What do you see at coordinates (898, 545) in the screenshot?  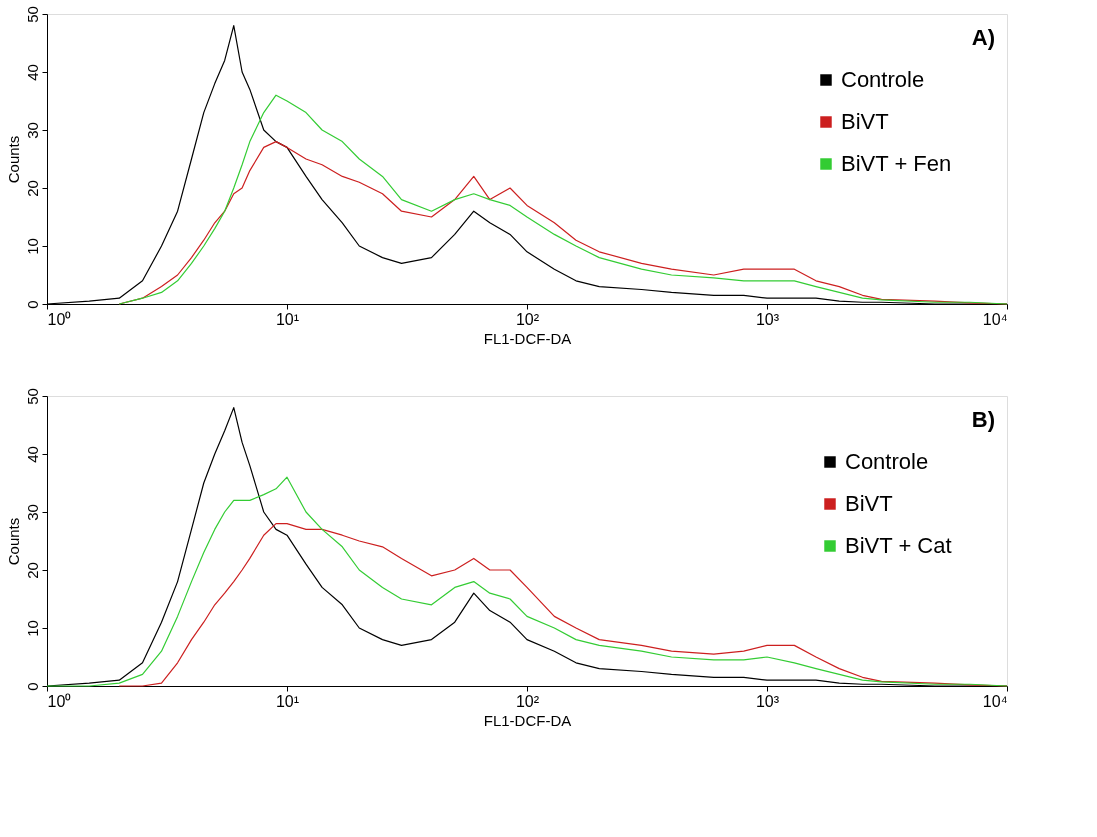 I see `legend-label: BiVT + Cat` at bounding box center [898, 545].